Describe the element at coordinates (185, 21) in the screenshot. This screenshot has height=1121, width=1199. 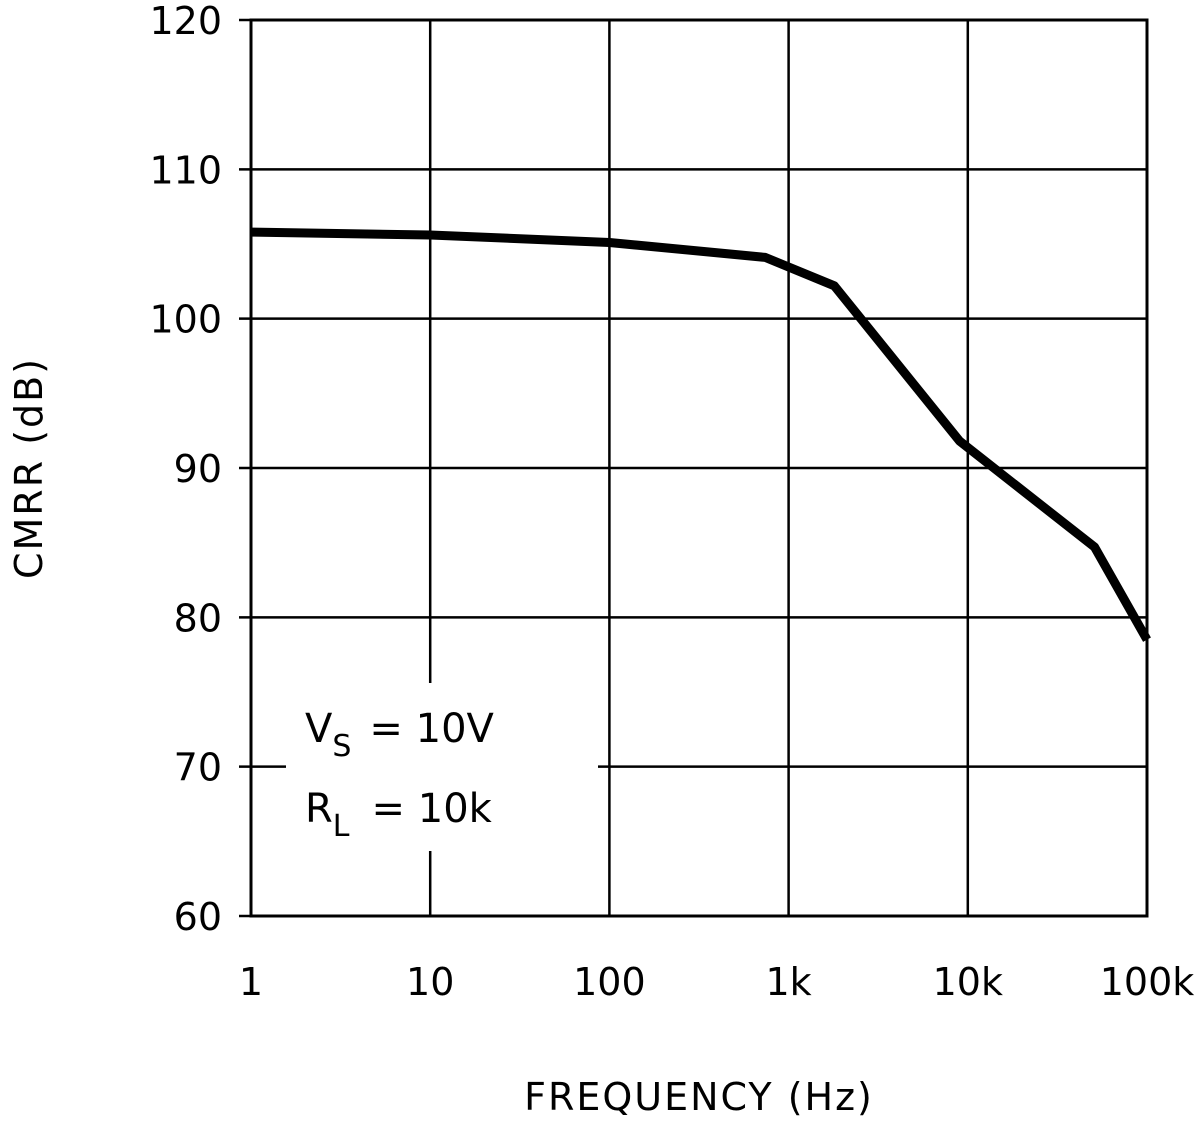
I see `y-tick-label: 120` at that location.